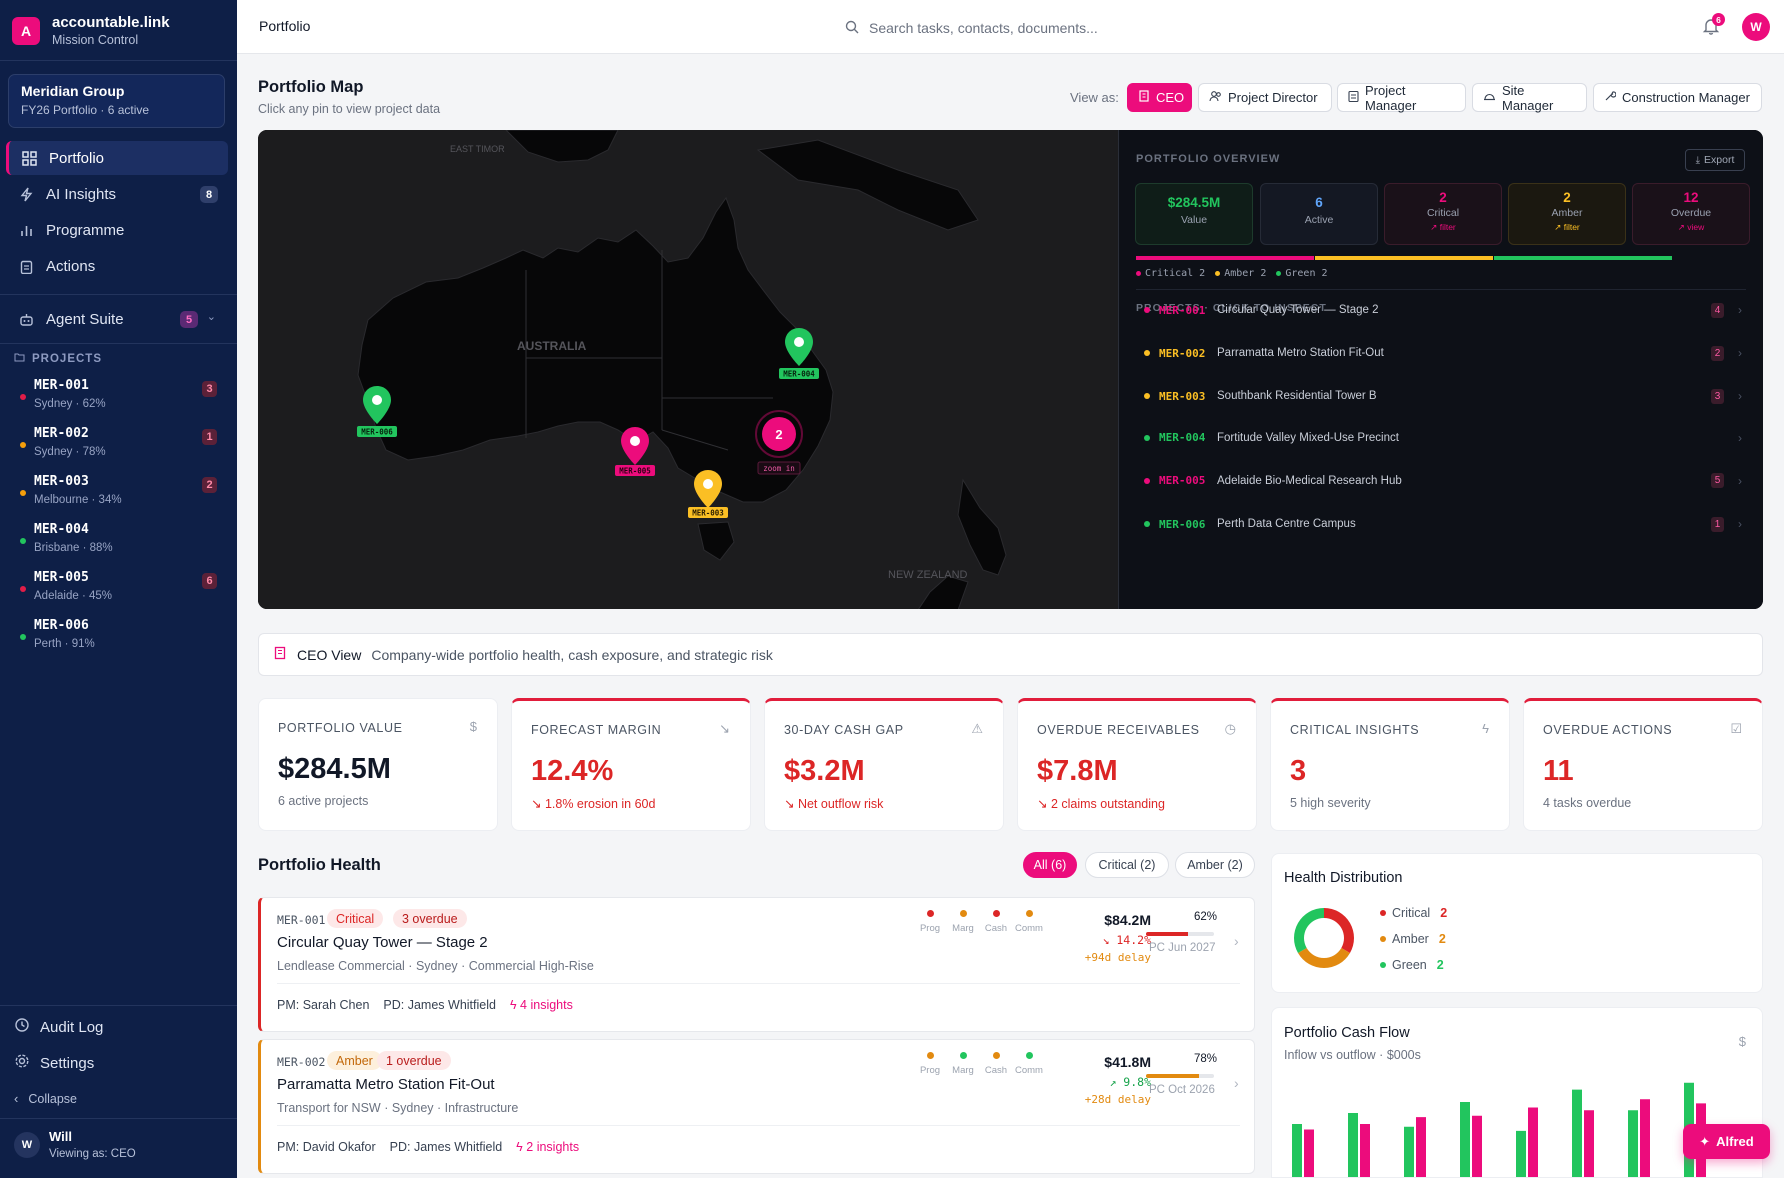  What do you see at coordinates (1441, 396) in the screenshot?
I see `overview-project-mer-003: MER-003 Southbank Residential Tower B 3 ›` at bounding box center [1441, 396].